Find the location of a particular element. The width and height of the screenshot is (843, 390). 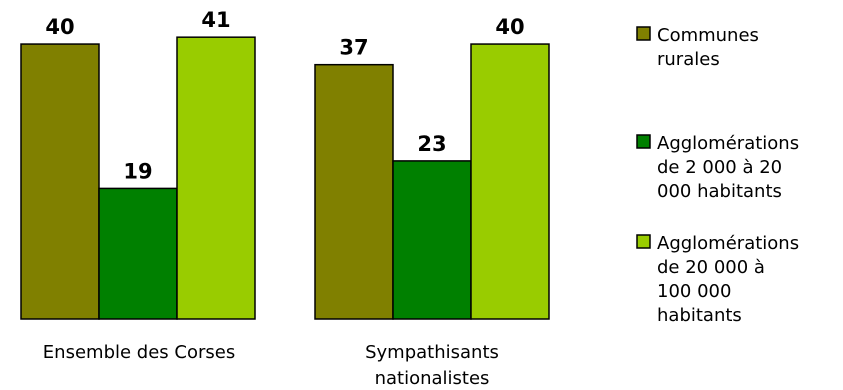

category-label-1: Ensemble des Corses is located at coordinates (139, 352).